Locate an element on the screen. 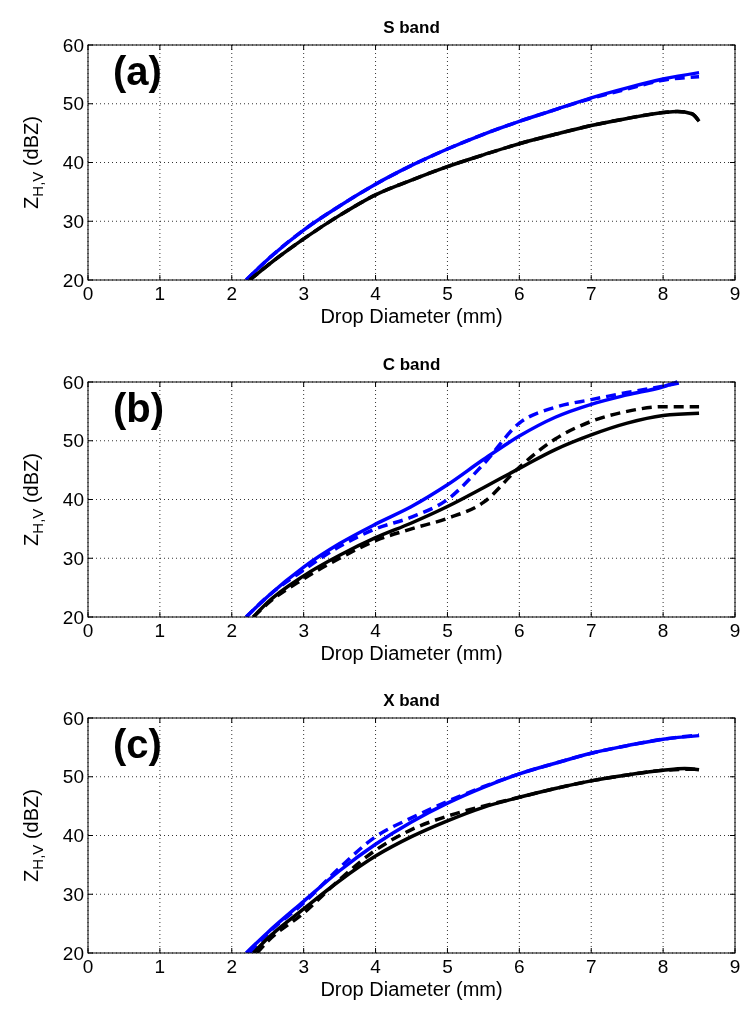 This screenshot has height=1013, width=740. chart-title: C band is located at coordinates (411, 364).